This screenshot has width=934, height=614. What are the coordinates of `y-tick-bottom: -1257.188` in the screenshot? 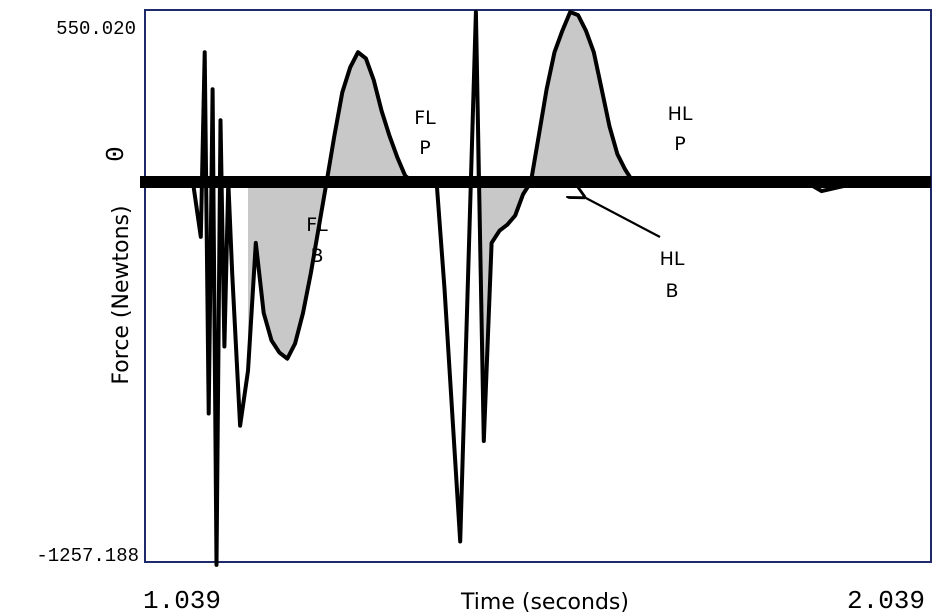 It's located at (87, 556).